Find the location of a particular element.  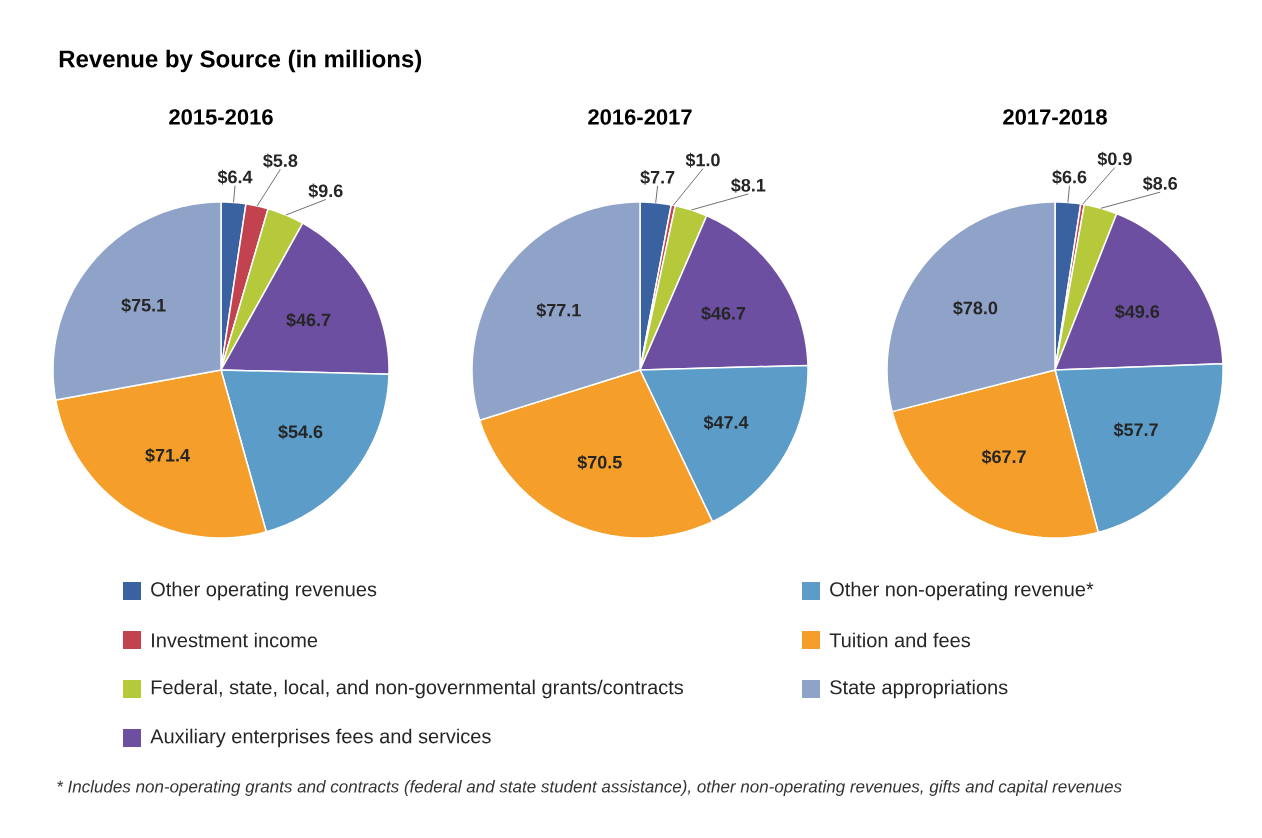

data-label: $8.1 is located at coordinates (748, 185).